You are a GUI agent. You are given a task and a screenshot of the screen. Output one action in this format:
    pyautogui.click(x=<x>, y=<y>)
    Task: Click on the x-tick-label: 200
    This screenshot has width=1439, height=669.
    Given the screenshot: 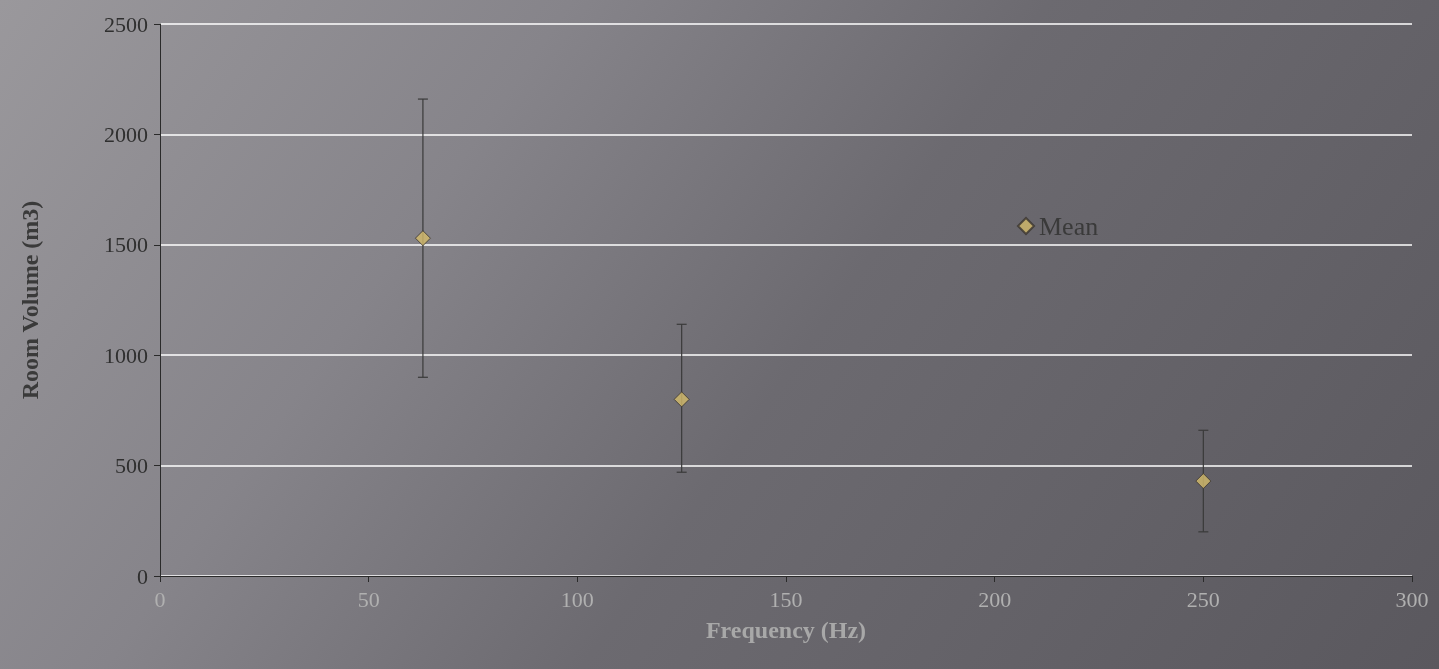 What is the action you would take?
    pyautogui.click(x=995, y=599)
    